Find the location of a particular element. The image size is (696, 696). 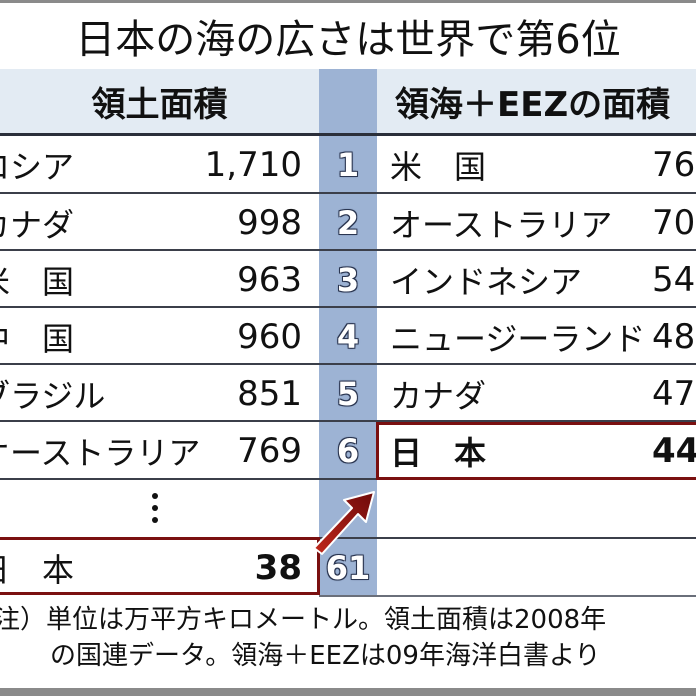

left-country-japan: 日 本 is located at coordinates (37, 569).